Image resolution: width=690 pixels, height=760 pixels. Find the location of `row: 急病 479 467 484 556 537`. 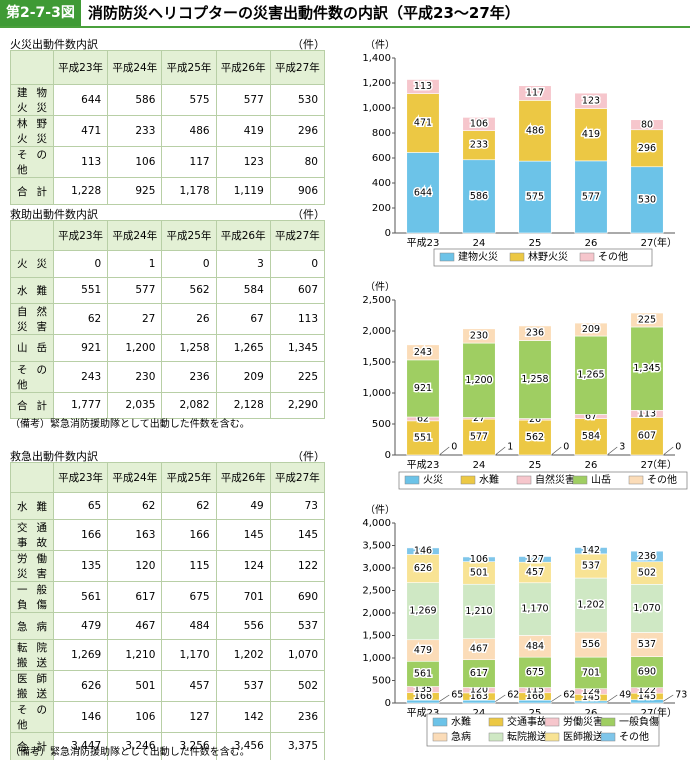

row: 急病 479 467 484 556 537 is located at coordinates (168, 626).